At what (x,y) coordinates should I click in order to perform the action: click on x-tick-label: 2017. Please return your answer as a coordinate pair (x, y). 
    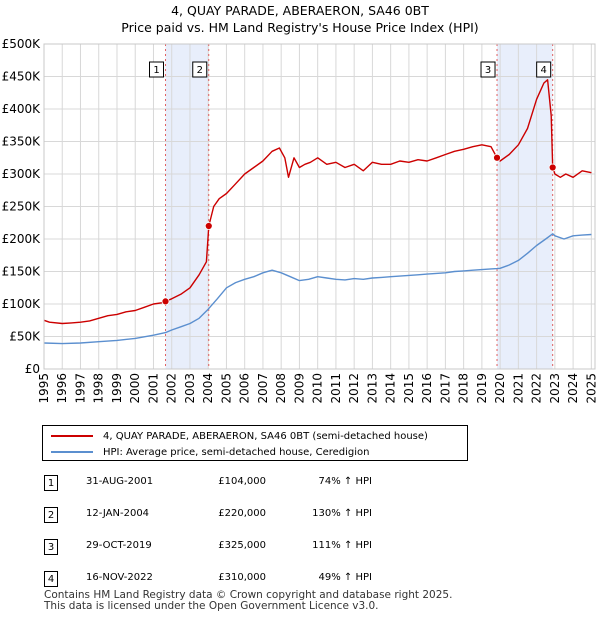
    Looking at the image, I should click on (445, 388).